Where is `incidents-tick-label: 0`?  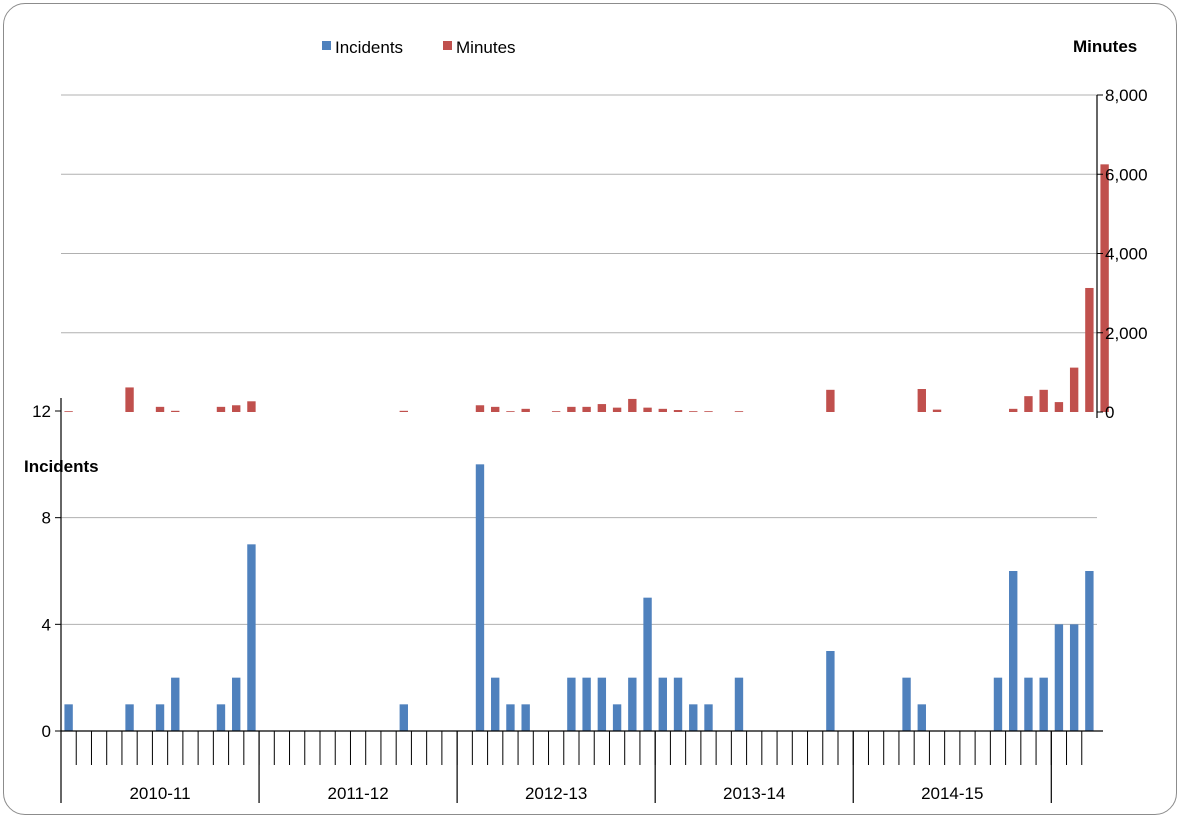
incidents-tick-label: 0 is located at coordinates (46, 731).